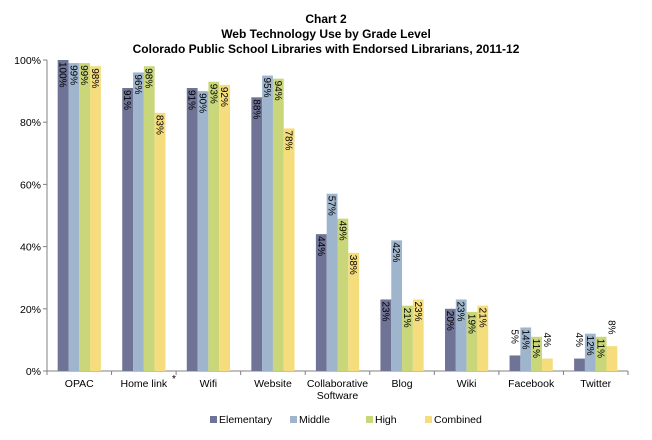 This screenshot has width=652, height=440. I want to click on y-tick-label: 80%, so click(30, 123).